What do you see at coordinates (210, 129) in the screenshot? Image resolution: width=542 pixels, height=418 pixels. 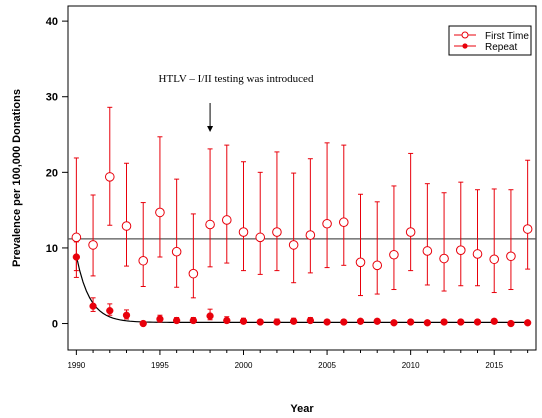 I see `annotation-arrow-head` at bounding box center [210, 129].